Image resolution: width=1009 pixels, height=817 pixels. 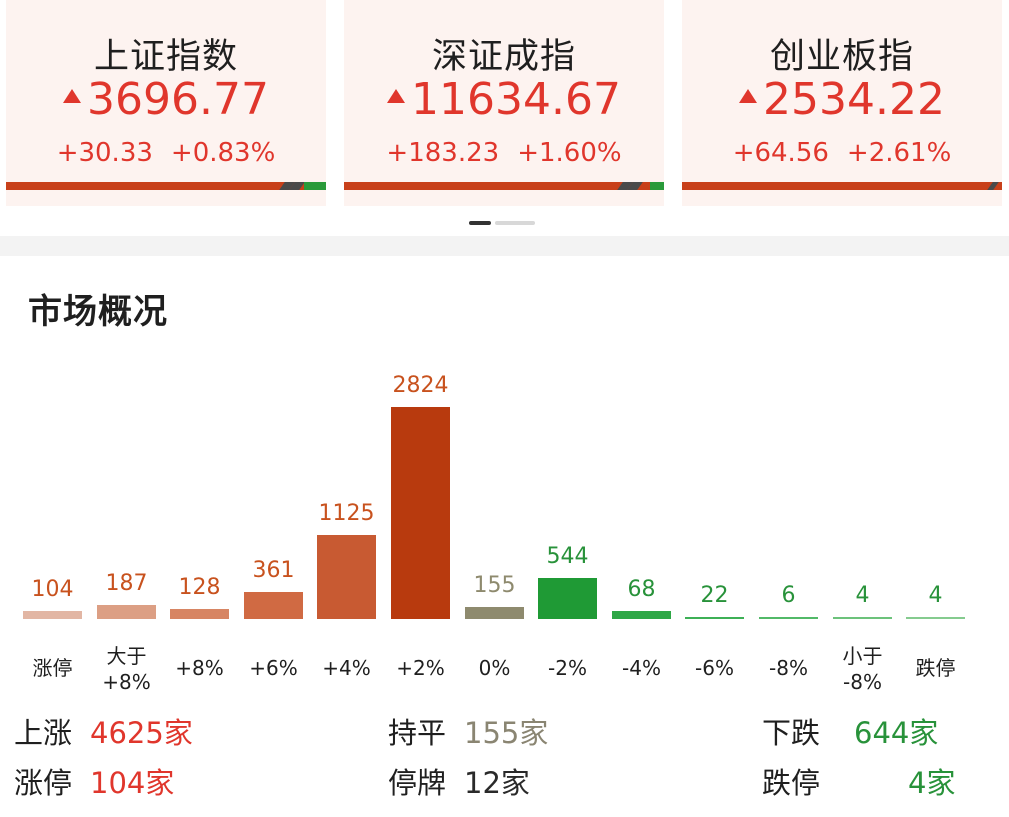 I want to click on stat-label: 下跌, so click(x=791, y=733).